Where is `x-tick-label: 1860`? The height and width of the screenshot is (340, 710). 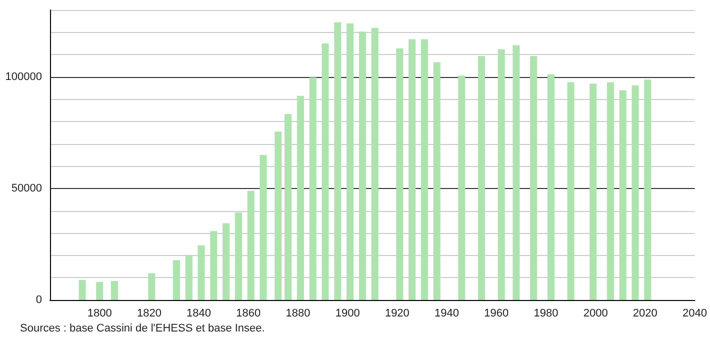 x-tick-label: 1860 is located at coordinates (248, 314).